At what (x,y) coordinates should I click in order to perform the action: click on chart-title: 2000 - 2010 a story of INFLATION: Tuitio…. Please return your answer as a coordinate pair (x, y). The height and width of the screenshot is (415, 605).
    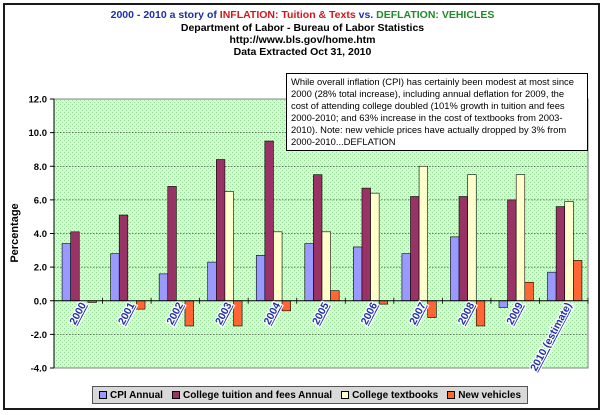
    Looking at the image, I should click on (302, 15).